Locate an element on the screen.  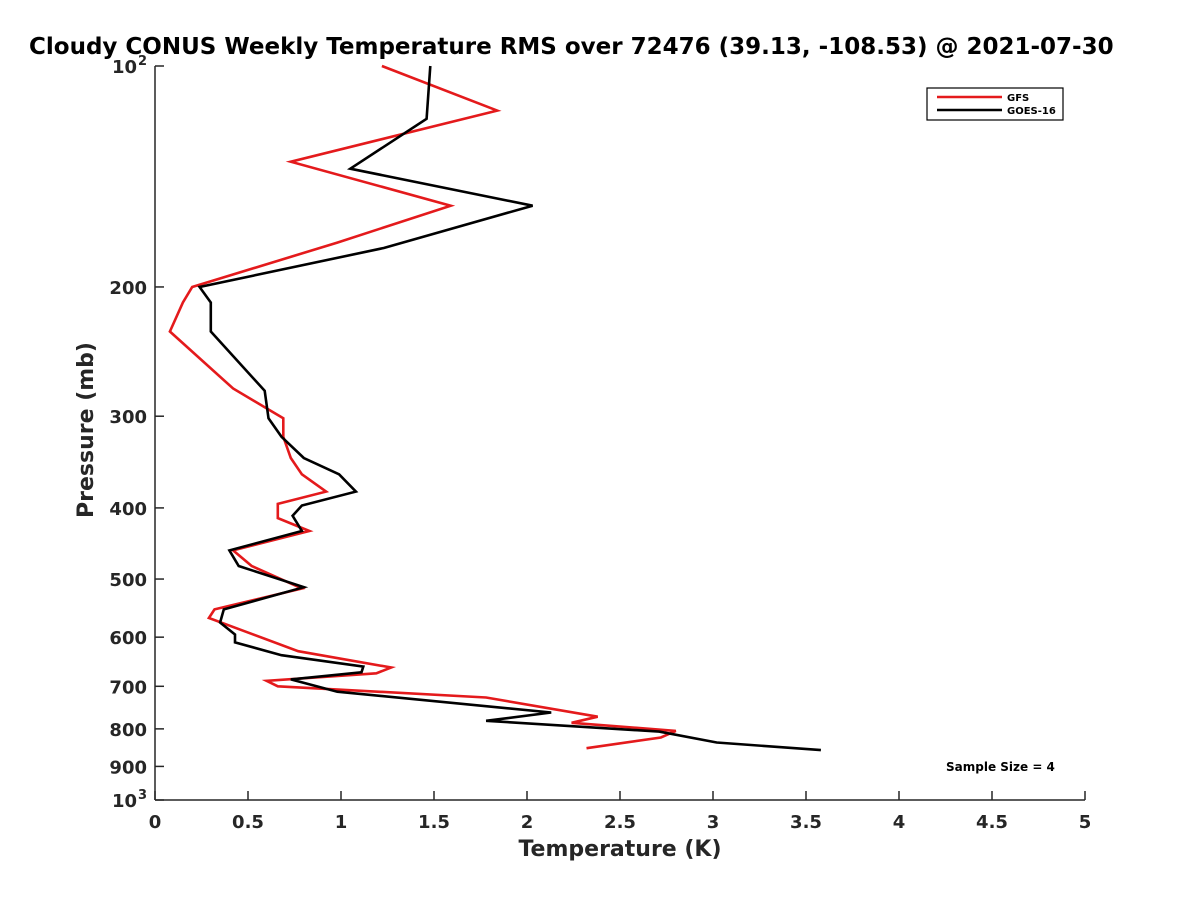
x-tick-label: 5 is located at coordinates (1085, 822).